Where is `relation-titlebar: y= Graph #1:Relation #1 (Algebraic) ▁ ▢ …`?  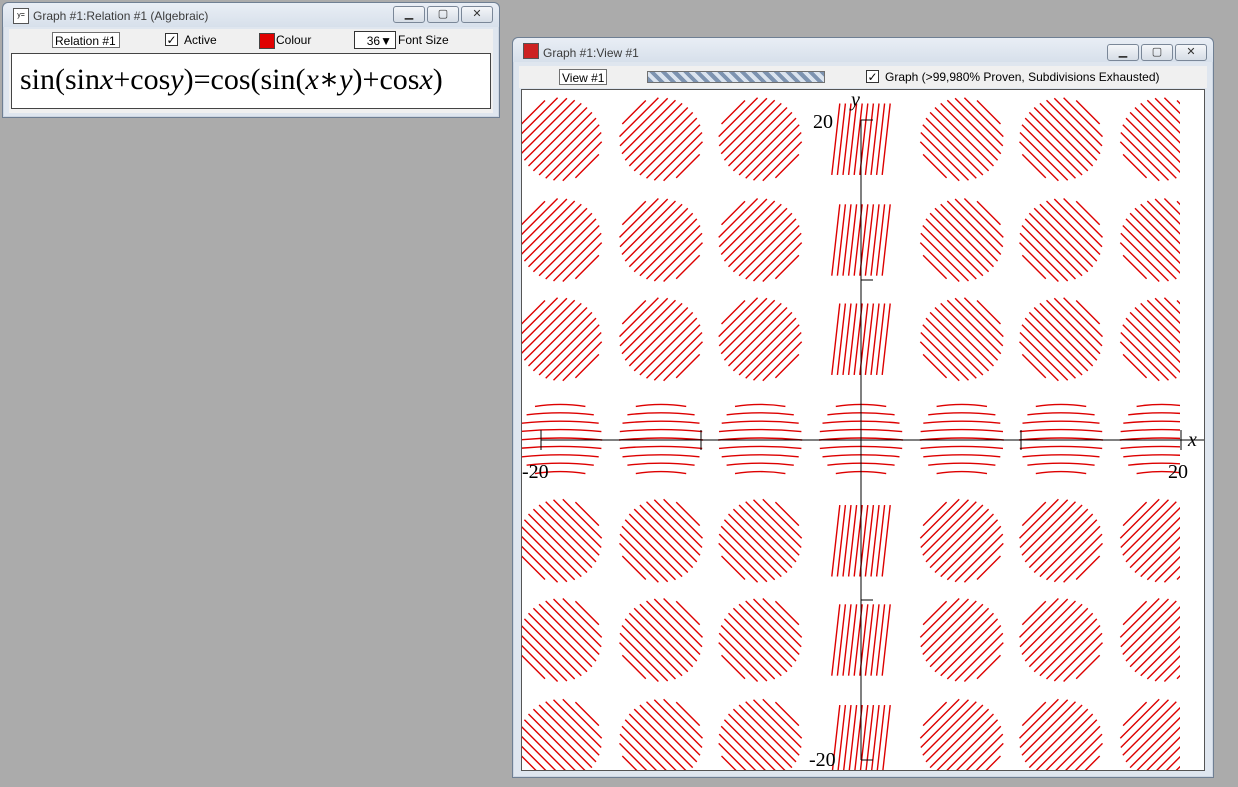
relation-titlebar: y= Graph #1:Relation #1 (Algebraic) ▁ ▢ … is located at coordinates (251, 15).